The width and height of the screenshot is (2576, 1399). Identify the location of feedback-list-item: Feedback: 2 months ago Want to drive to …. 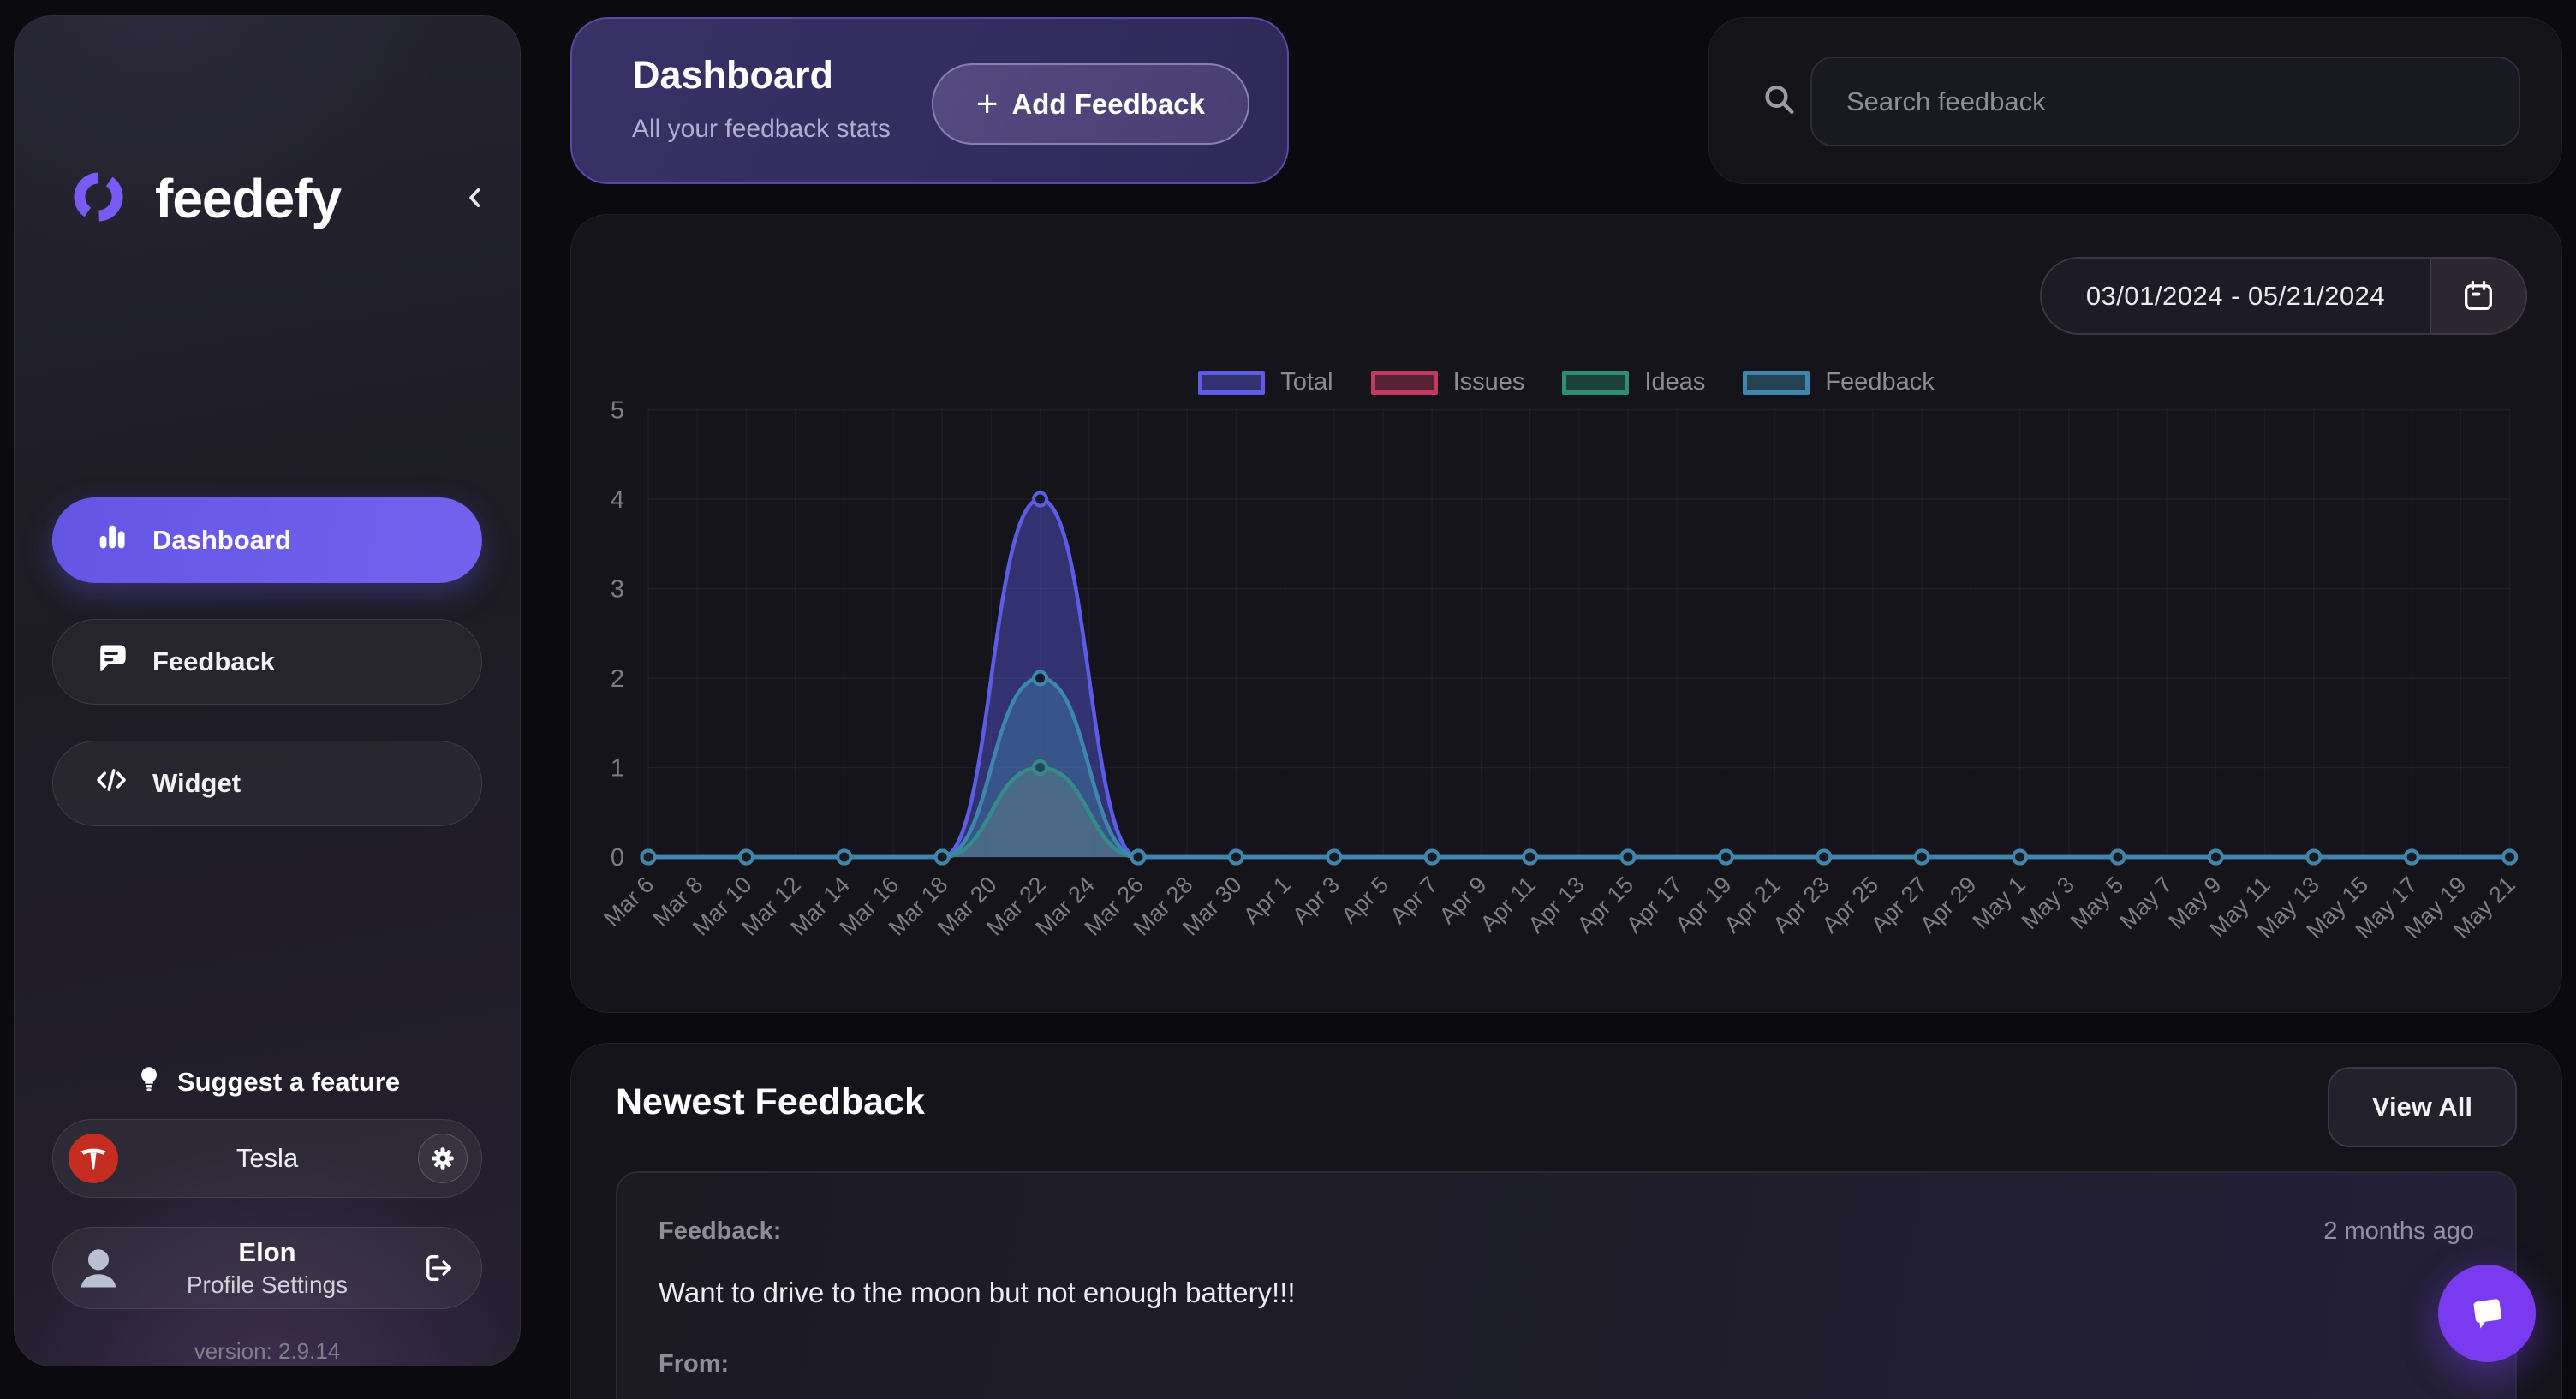
(1566, 1285).